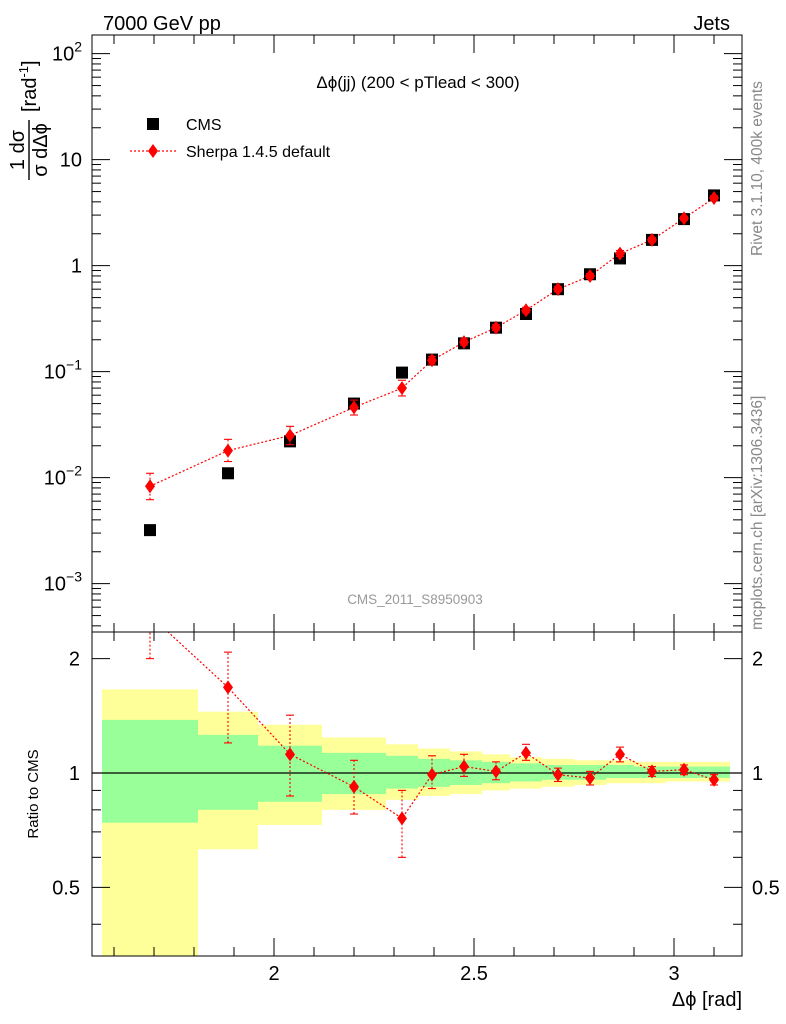  I want to click on header-process-label: Jets, so click(711, 24).